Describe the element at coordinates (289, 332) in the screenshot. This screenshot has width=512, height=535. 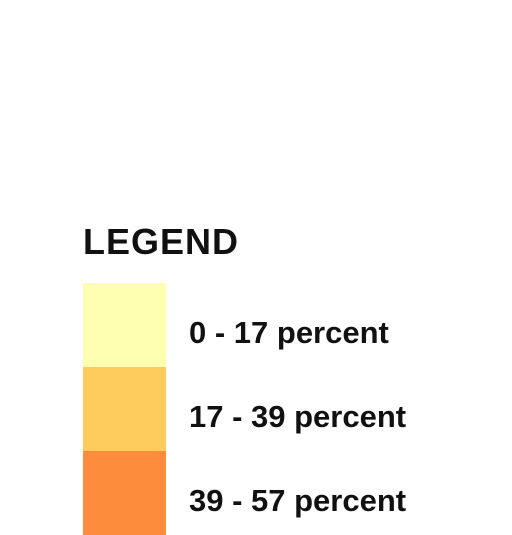
I see `legend-item-label: 0 - 17 percent` at that location.